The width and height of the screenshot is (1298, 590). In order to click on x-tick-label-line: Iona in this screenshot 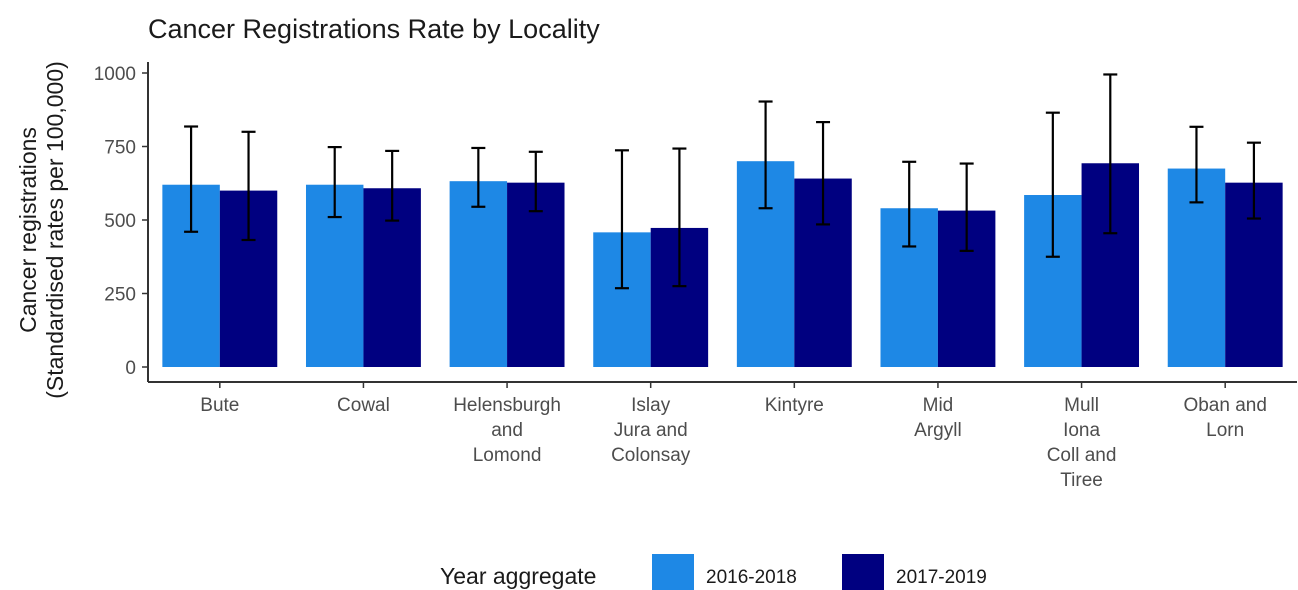, I will do `click(1081, 430)`.